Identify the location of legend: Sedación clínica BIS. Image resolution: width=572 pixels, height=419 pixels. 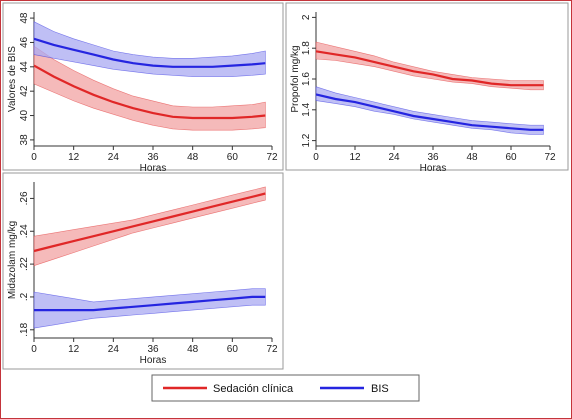
(285, 388).